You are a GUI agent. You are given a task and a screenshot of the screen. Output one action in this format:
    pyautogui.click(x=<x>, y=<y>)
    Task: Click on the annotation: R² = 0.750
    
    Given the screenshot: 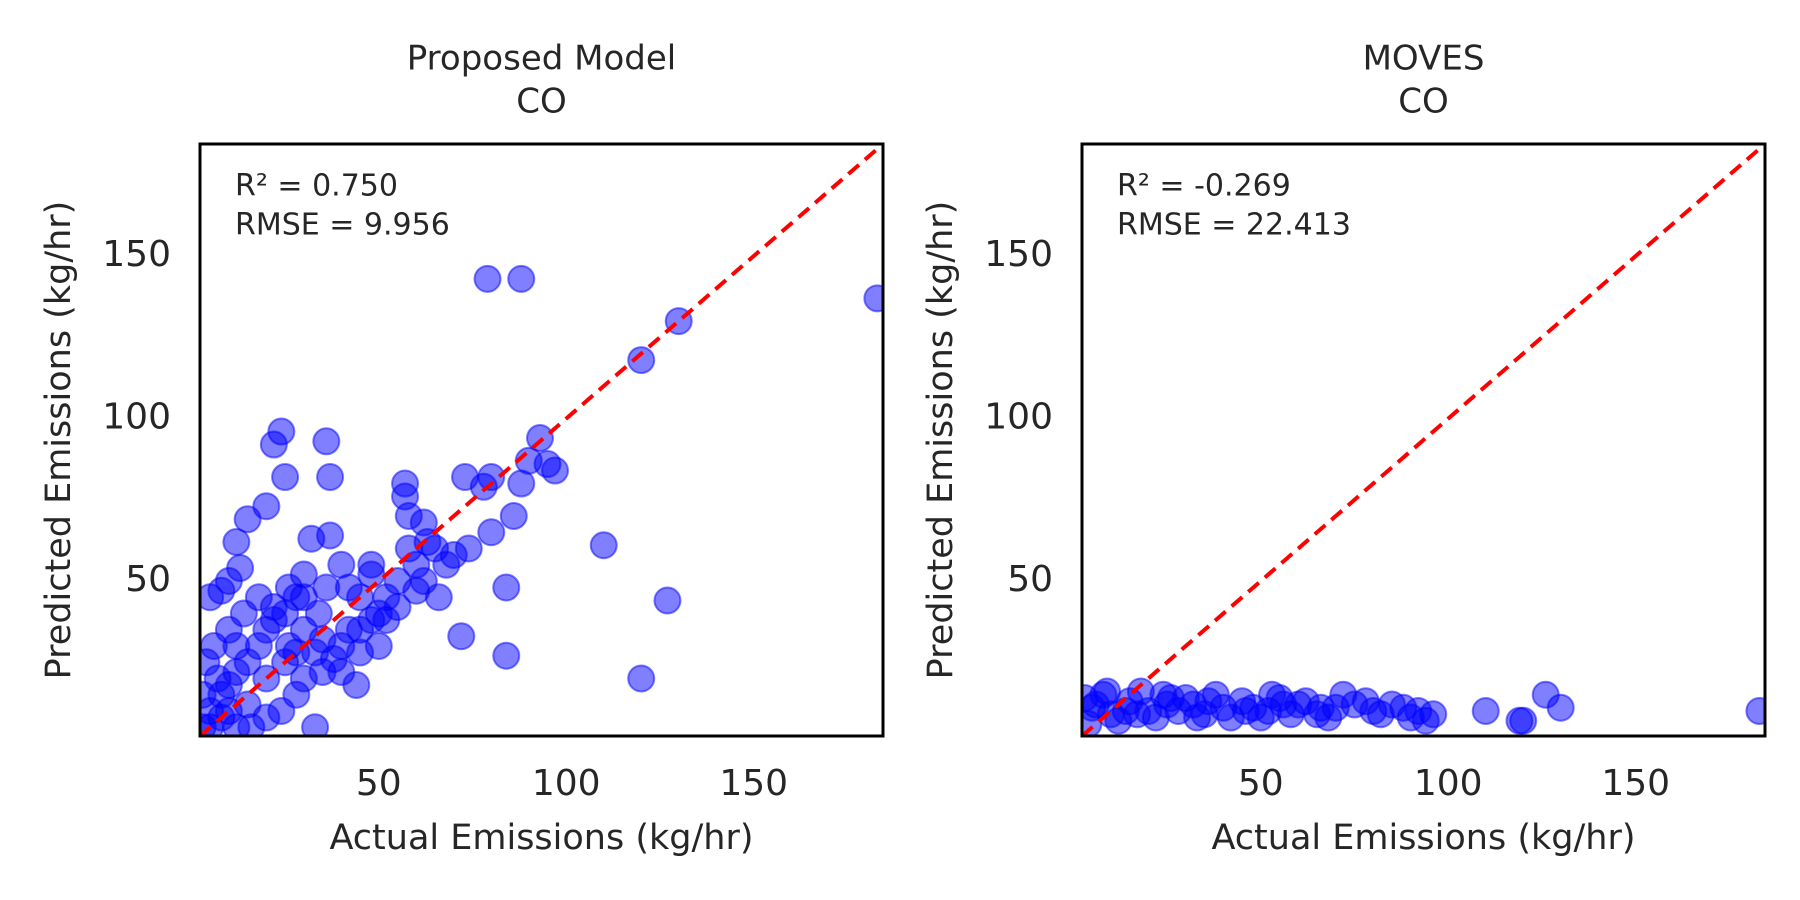 What is the action you would take?
    pyautogui.click(x=316, y=186)
    